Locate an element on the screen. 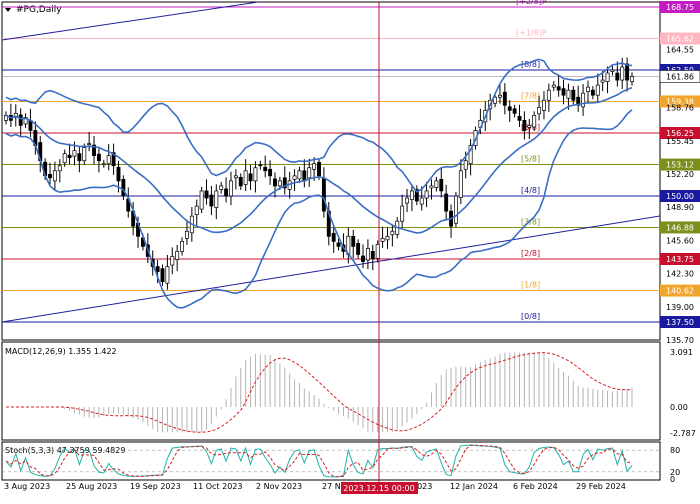 Image resolution: width=700 pixels, height=504 pixels. current-price-tag is located at coordinates (679, 76).